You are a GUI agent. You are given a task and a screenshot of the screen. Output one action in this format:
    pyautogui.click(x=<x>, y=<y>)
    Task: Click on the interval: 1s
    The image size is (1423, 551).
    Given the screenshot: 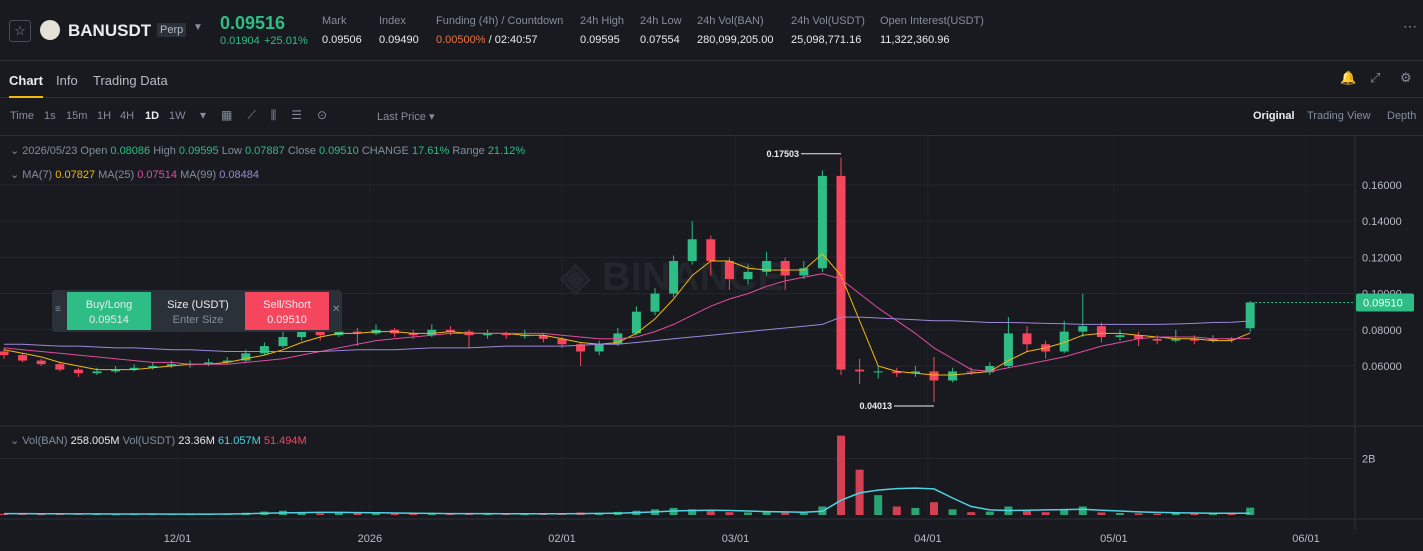 What is the action you would take?
    pyautogui.click(x=50, y=116)
    